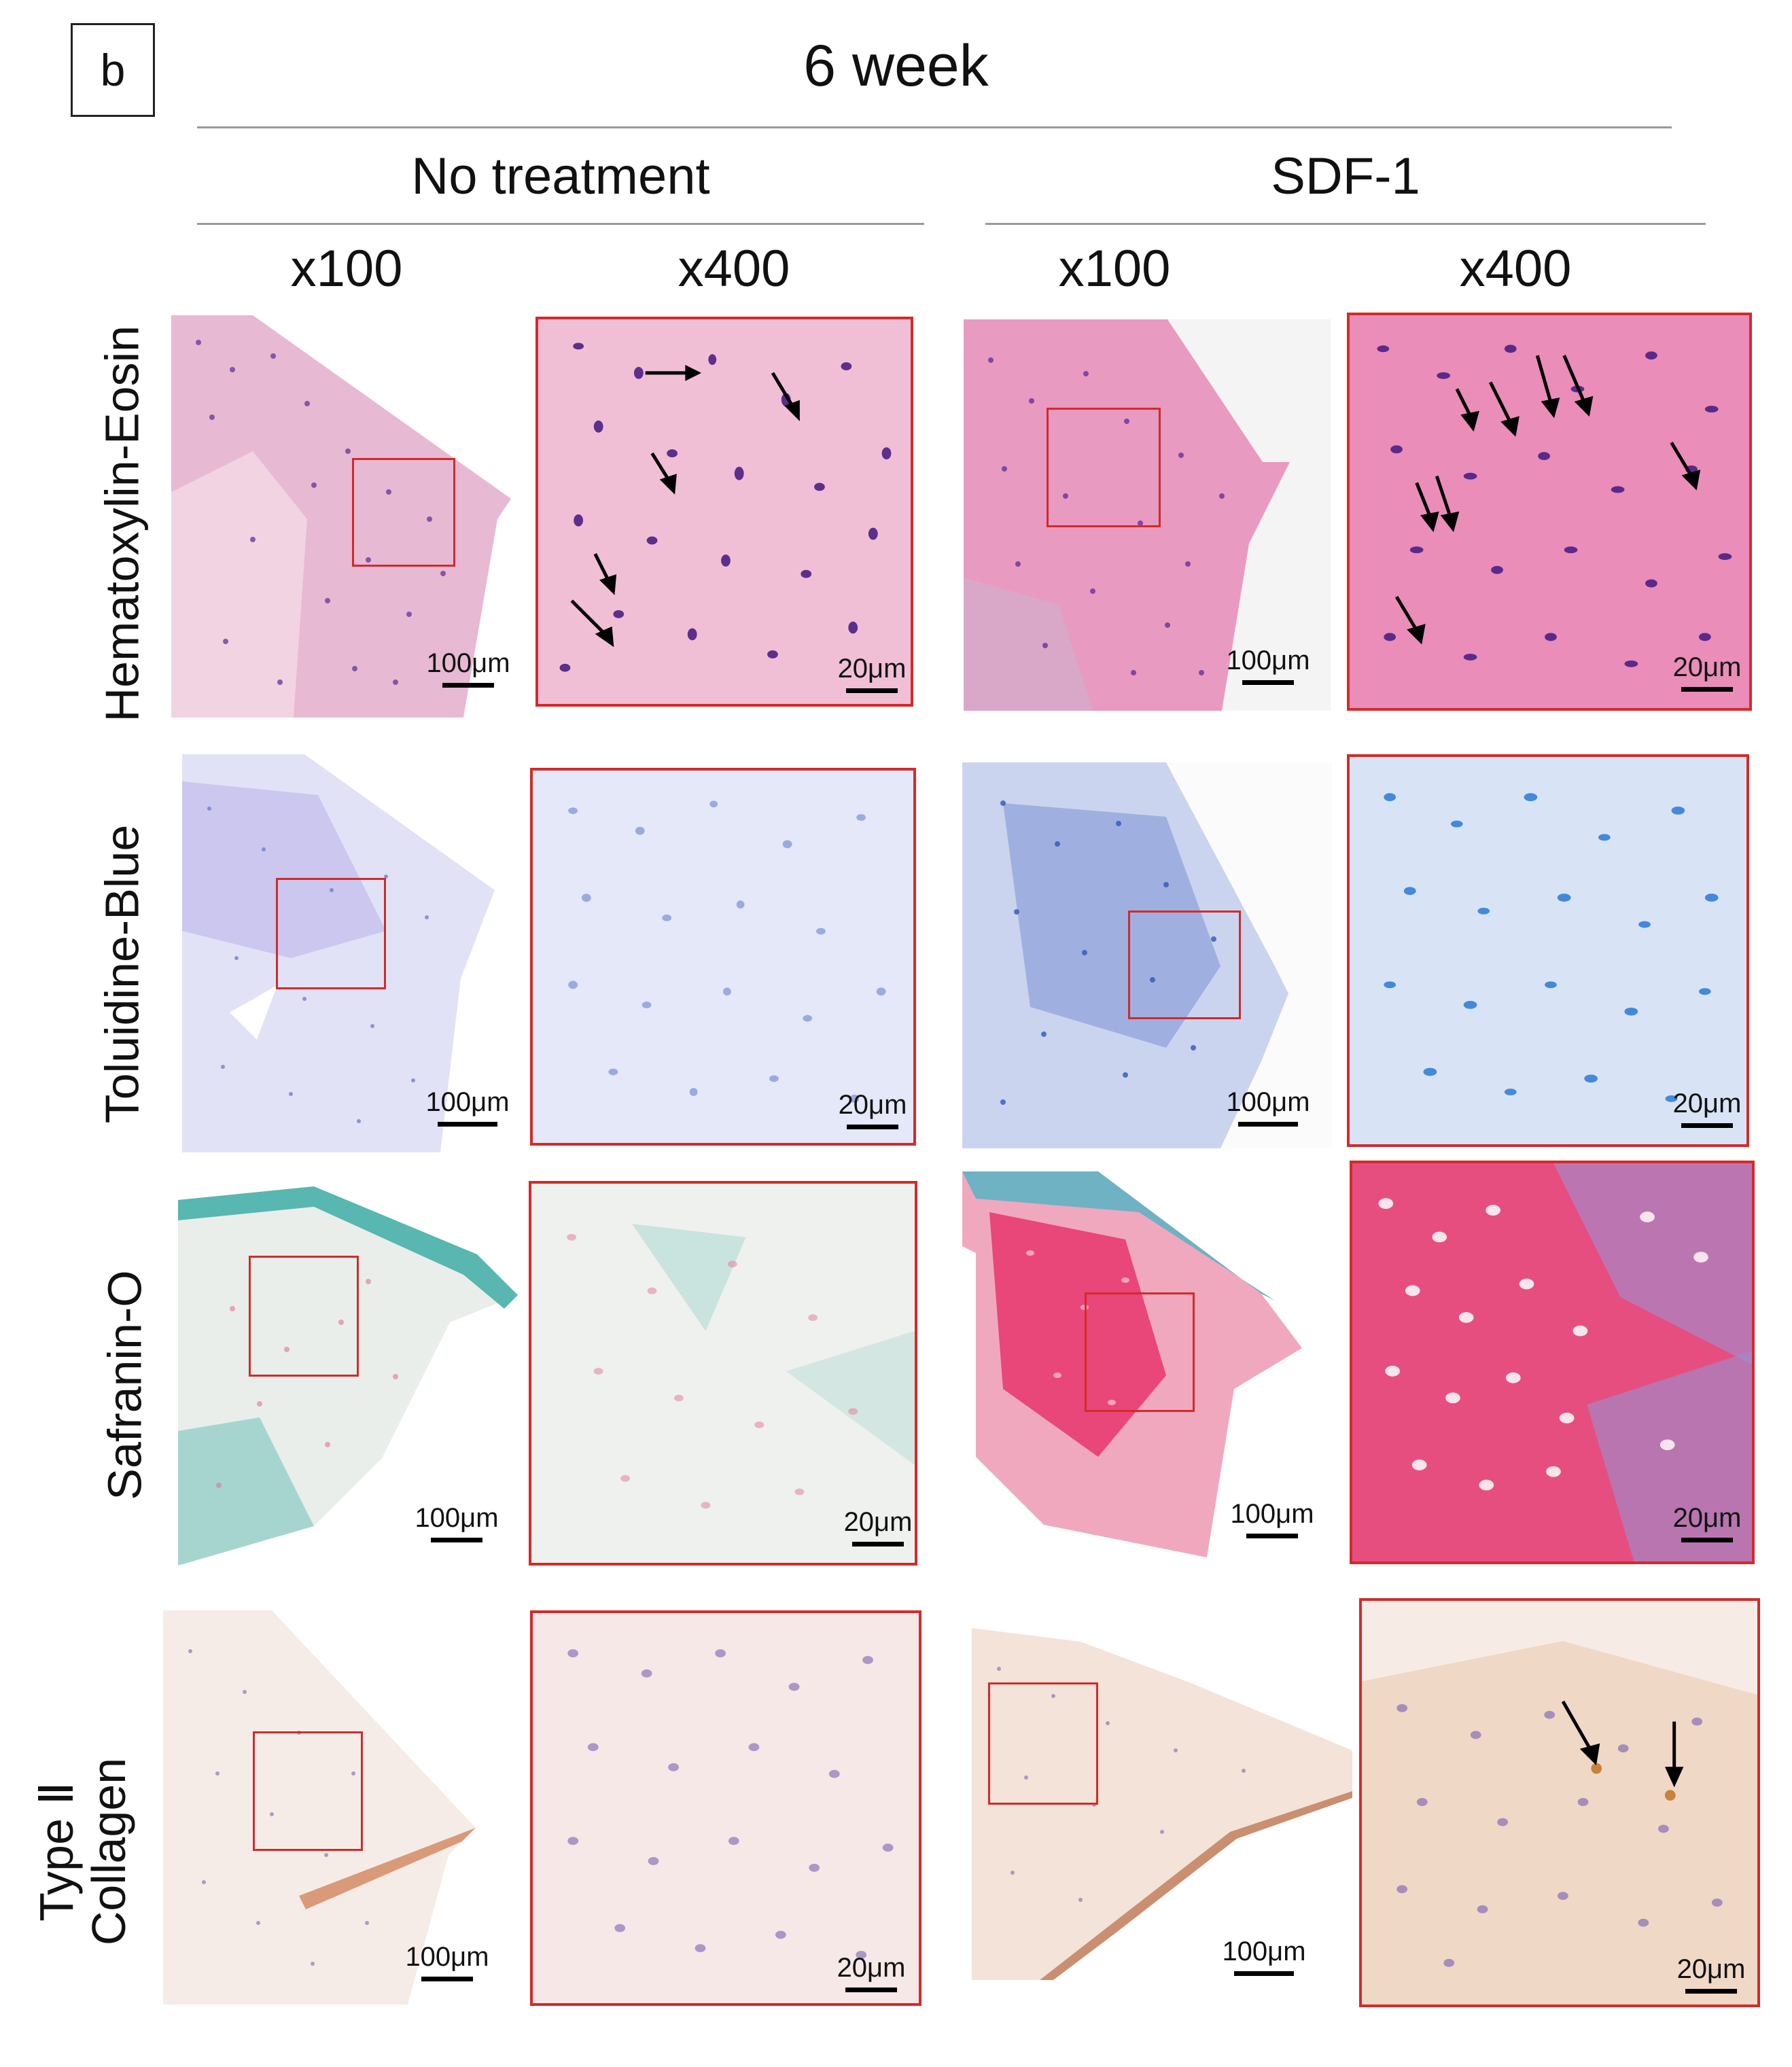  Describe the element at coordinates (1515, 269) in the screenshot. I see `mag-label-sdf-x400: x400` at that location.